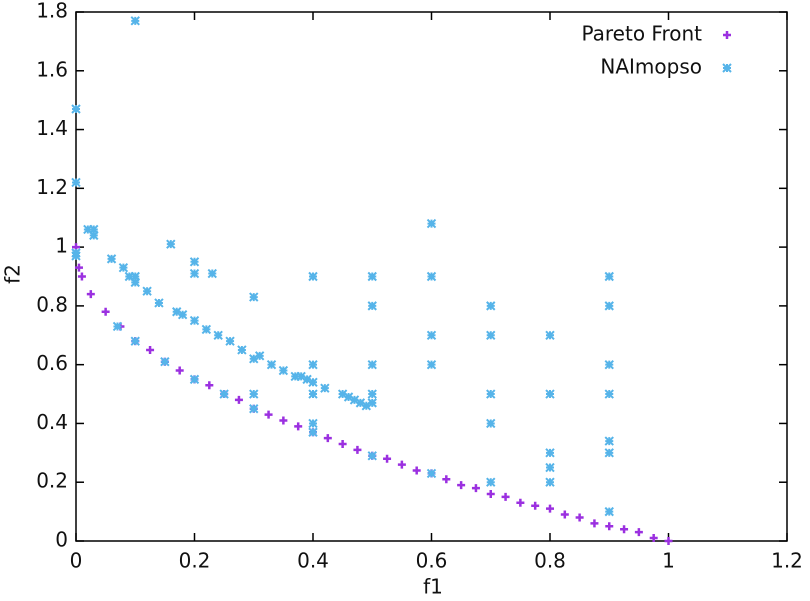 Image resolution: width=810 pixels, height=601 pixels. I want to click on legend-label: Pareto Front, so click(641, 34).